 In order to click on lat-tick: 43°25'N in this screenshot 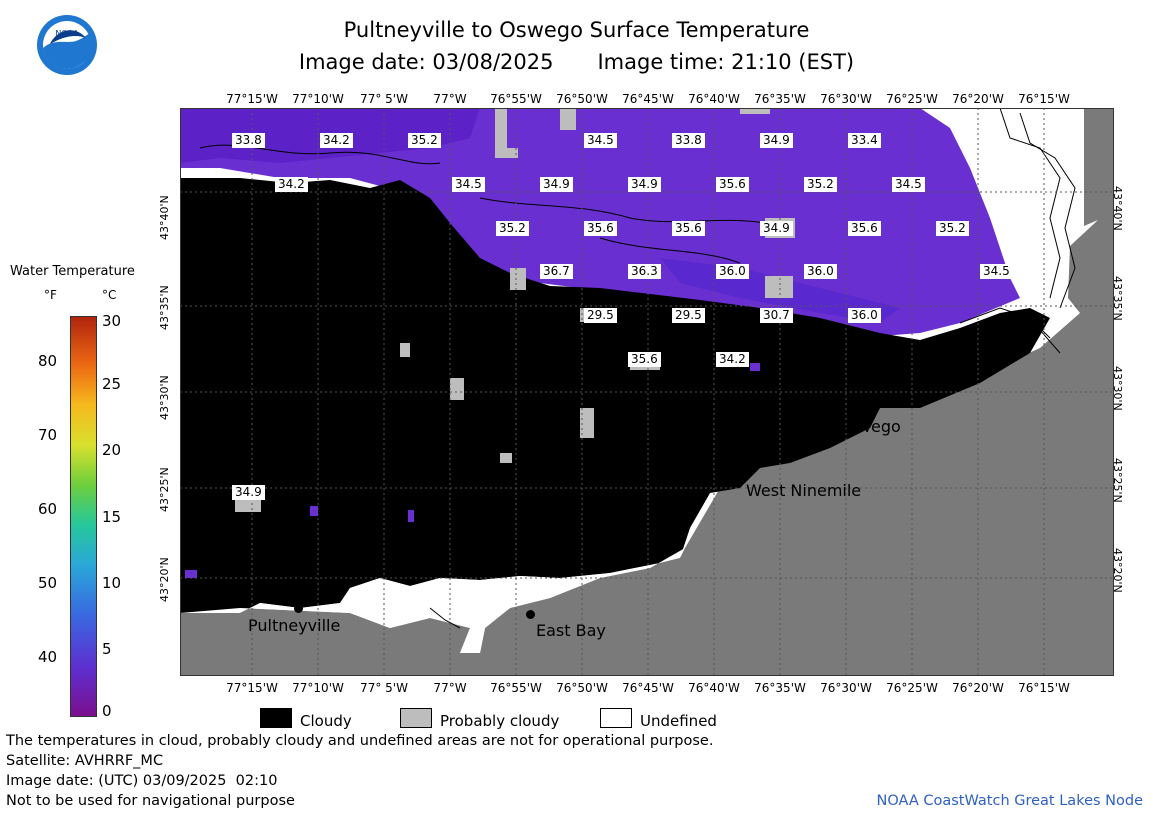, I will do `click(164, 489)`.